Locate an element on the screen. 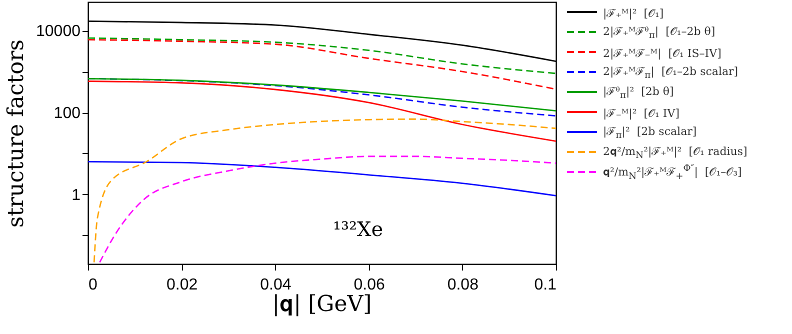 The width and height of the screenshot is (792, 334). legend-label: 2|ℱ₊ᴹℱ₋ᴹ| [𝒪₁ IS–IV] is located at coordinates (662, 53).